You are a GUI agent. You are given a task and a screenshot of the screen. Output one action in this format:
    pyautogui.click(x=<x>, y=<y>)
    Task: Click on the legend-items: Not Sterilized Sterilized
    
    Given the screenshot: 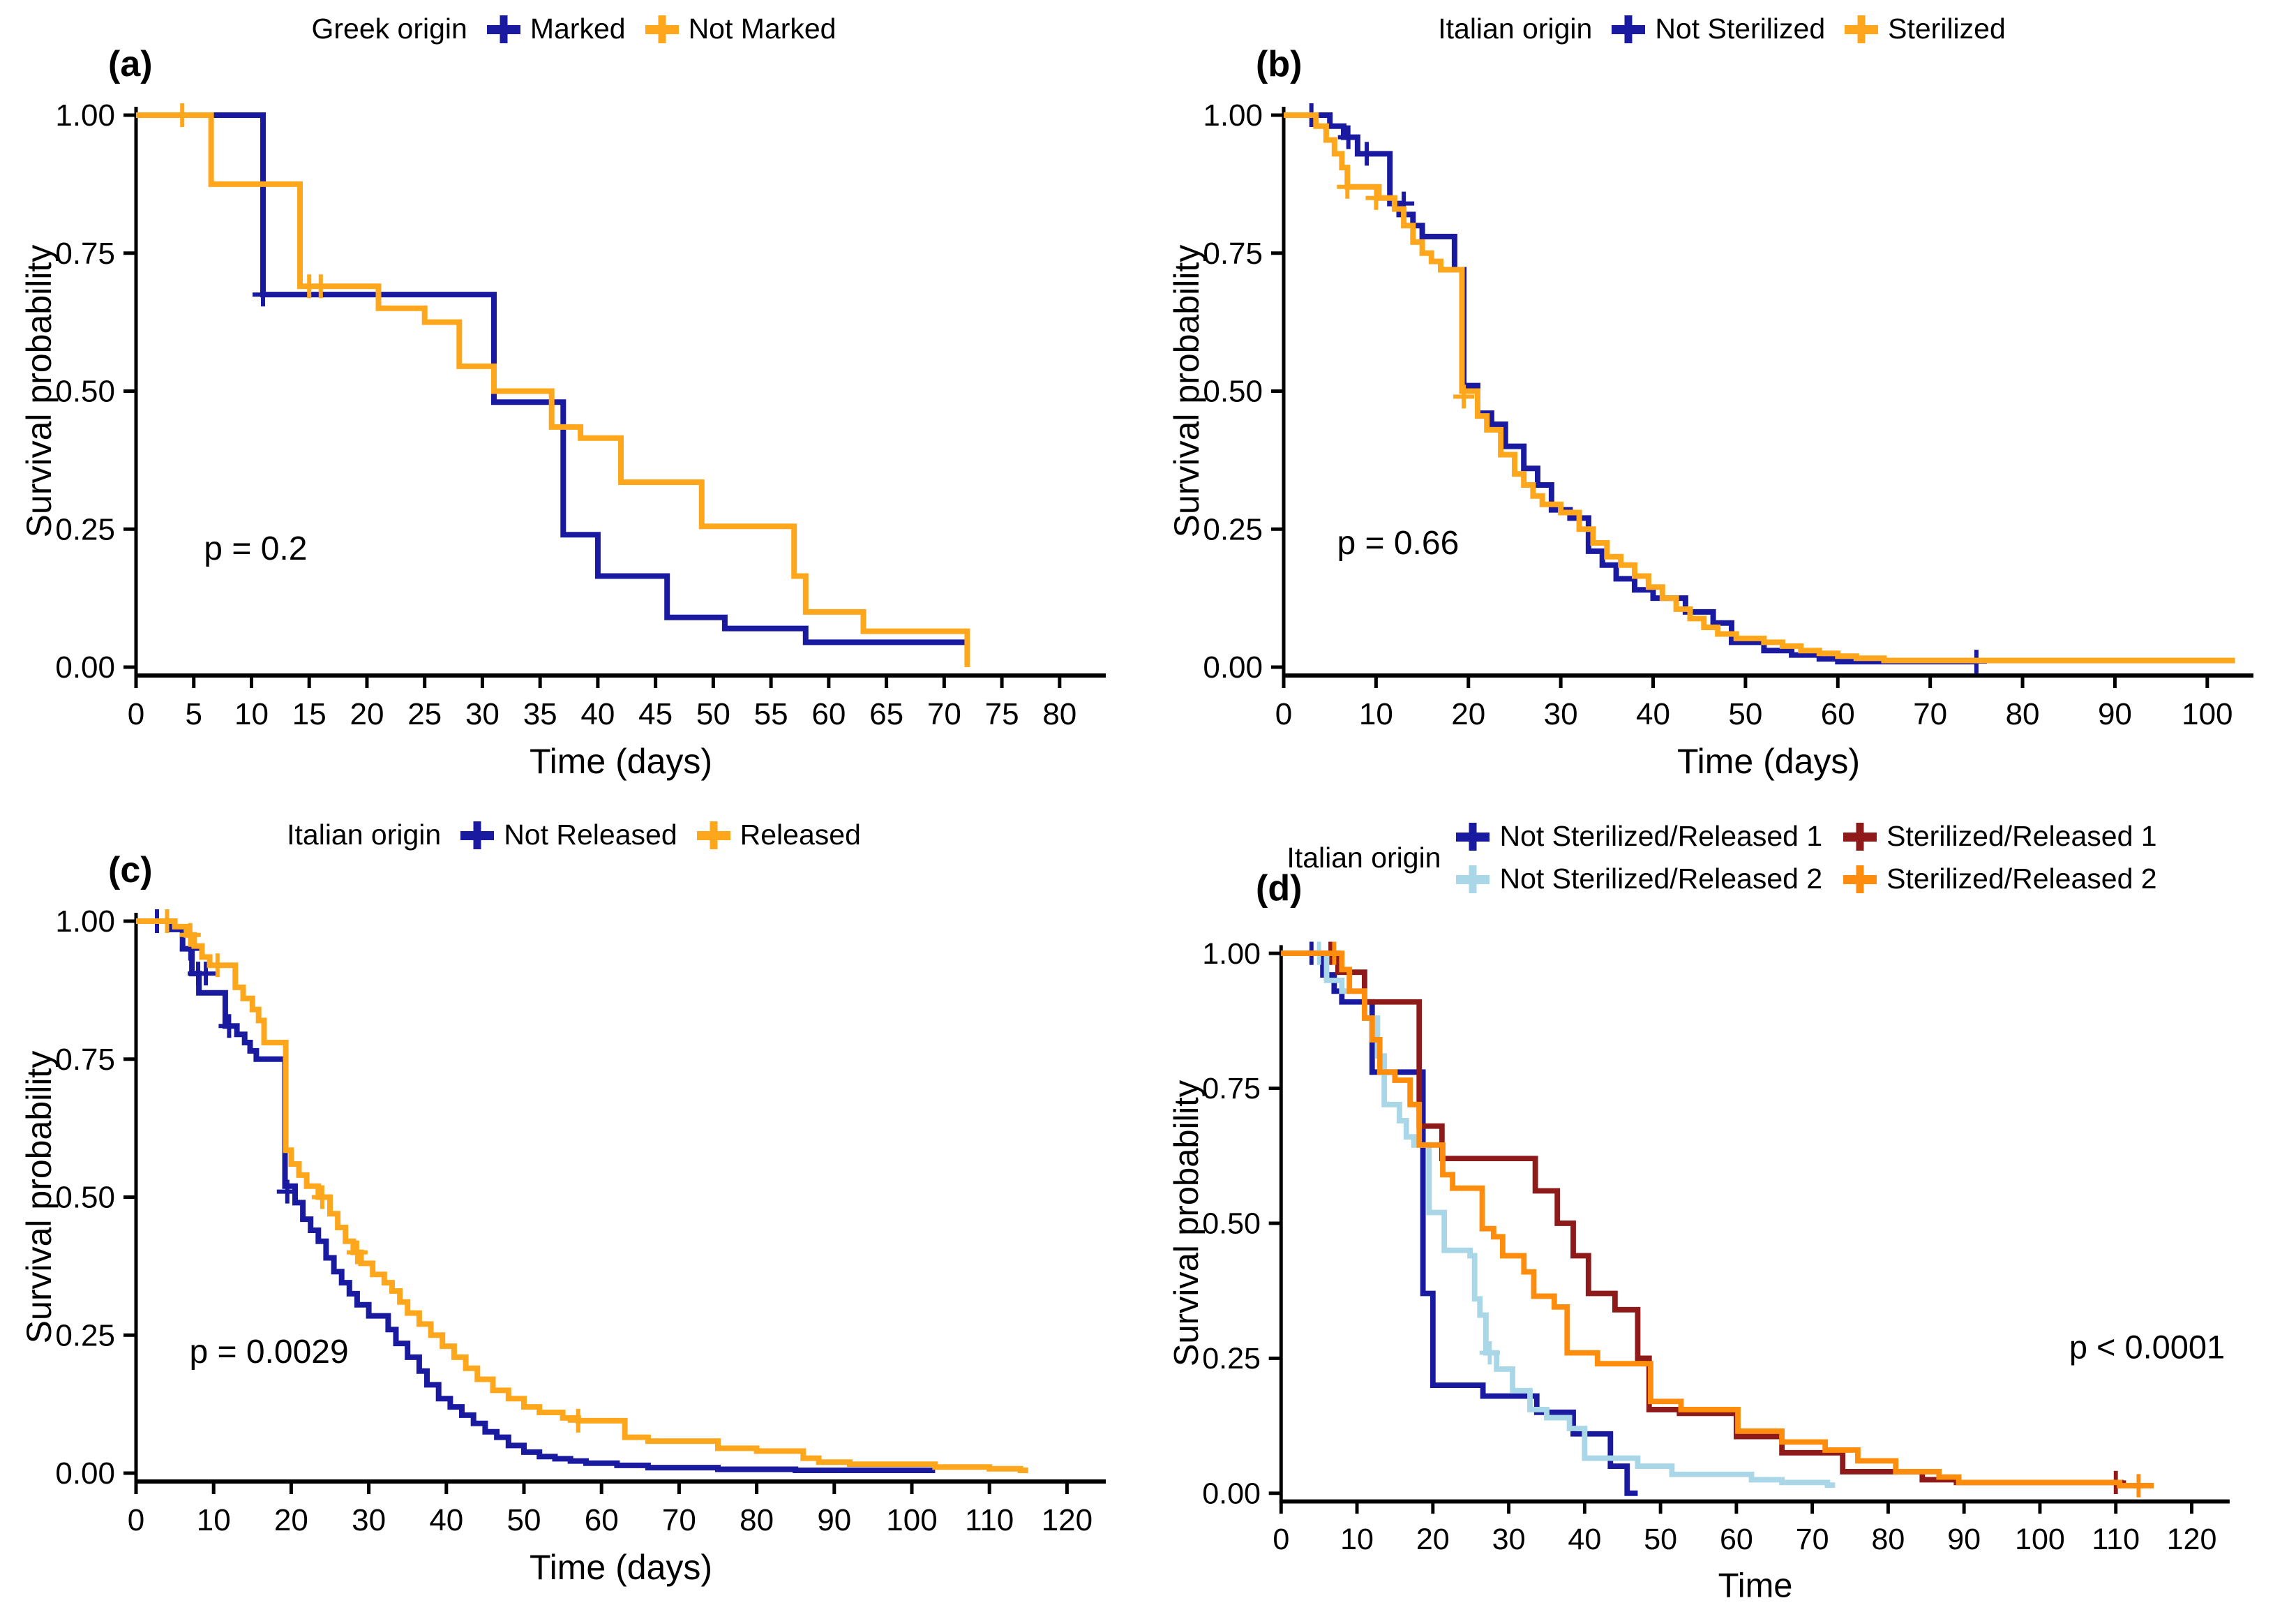 What is the action you would take?
    pyautogui.click(x=1808, y=29)
    